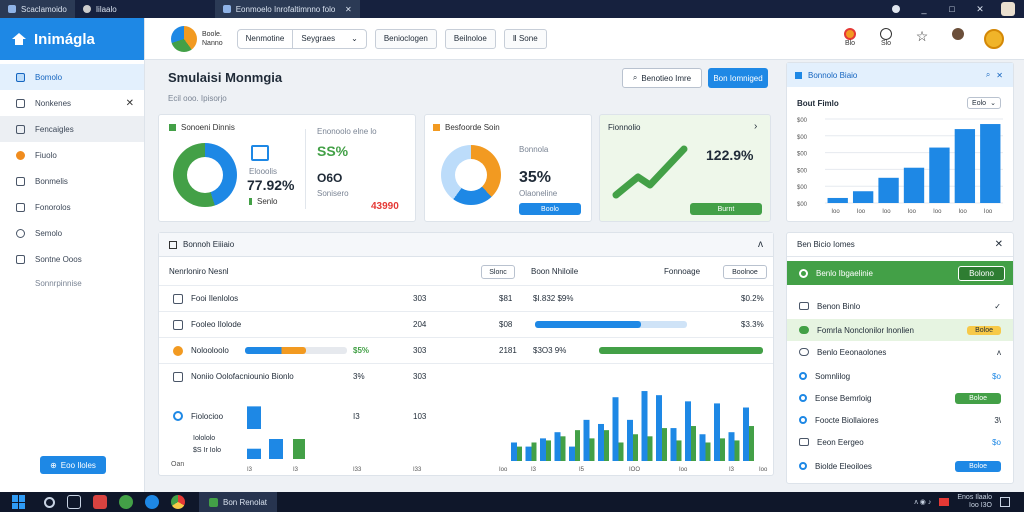 This screenshot has height=512, width=1024. What do you see at coordinates (969, 502) in the screenshot?
I see `system-tray: ʌ ◉ ♪ Enos Ilaalo Ioo I3O` at bounding box center [969, 502].